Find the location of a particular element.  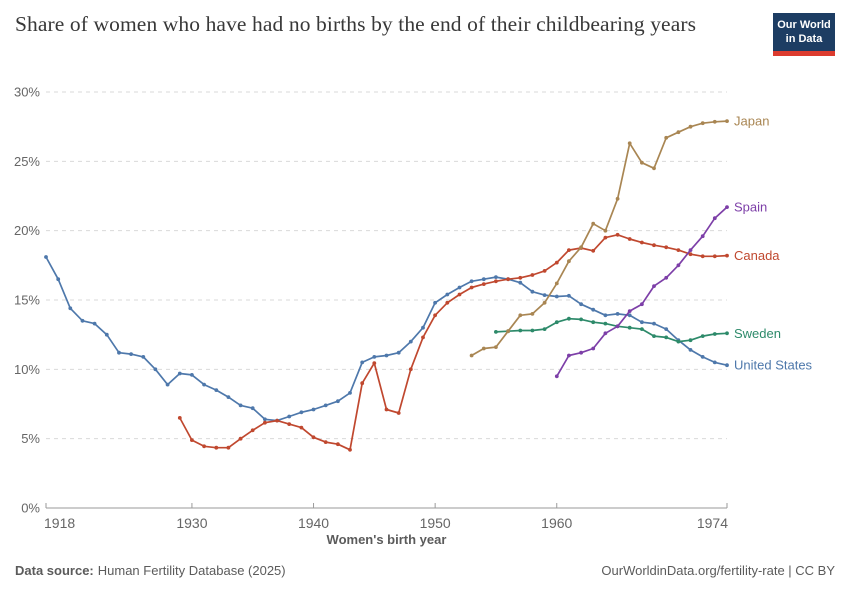

x-tick-label: 1930 is located at coordinates (191, 523).